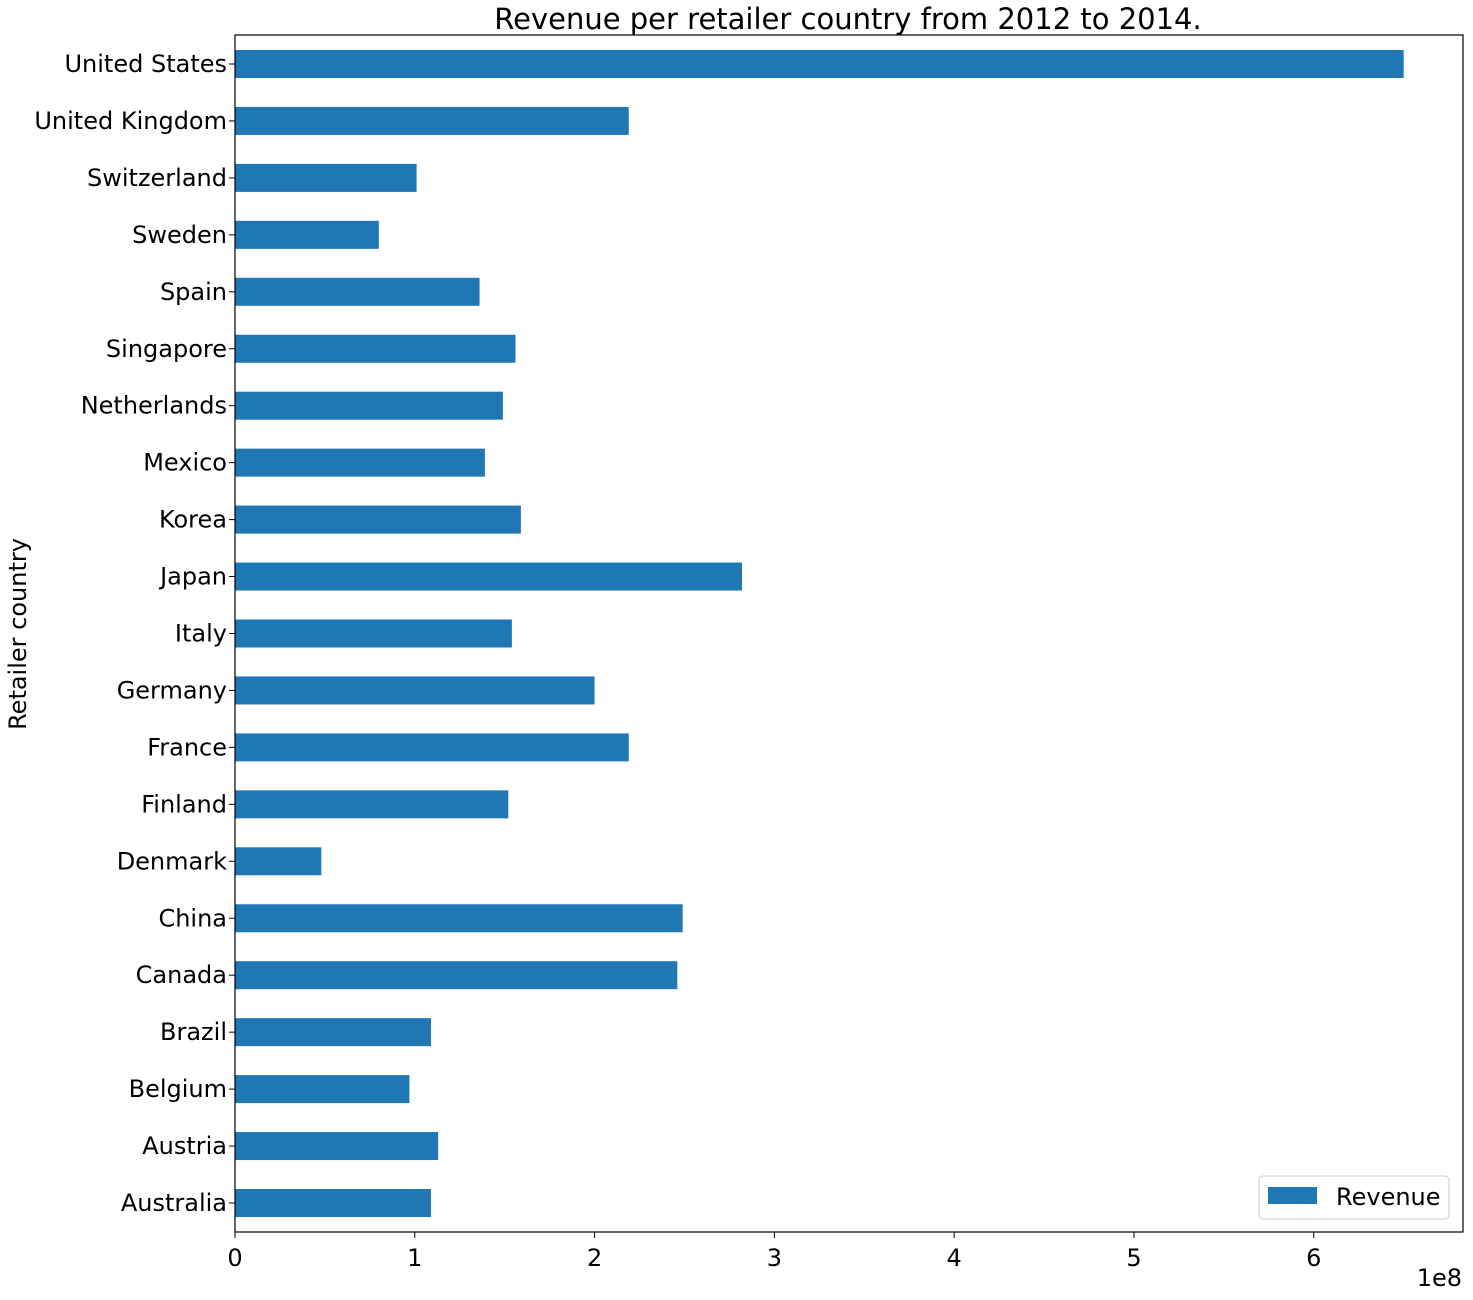 This screenshot has width=1473, height=1300. What do you see at coordinates (1133, 1258) in the screenshot?
I see `x-tick-label-5: 5` at bounding box center [1133, 1258].